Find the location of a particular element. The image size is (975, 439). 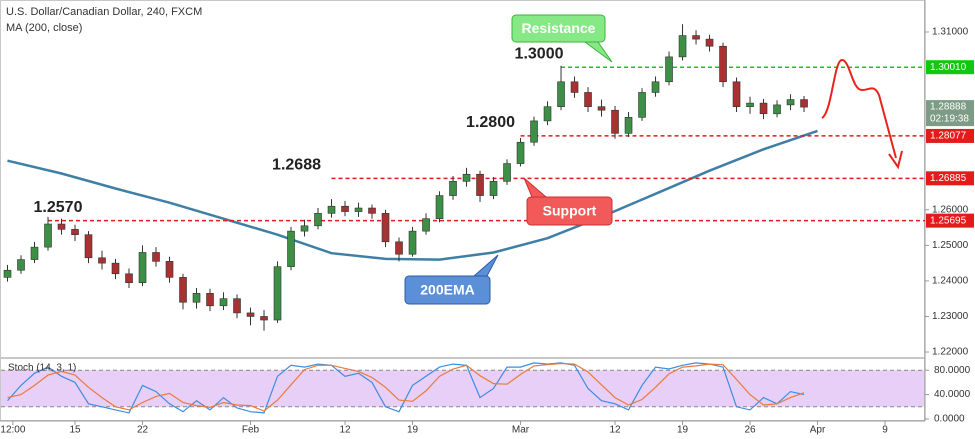

level-annotation: 1.3000 is located at coordinates (539, 53).